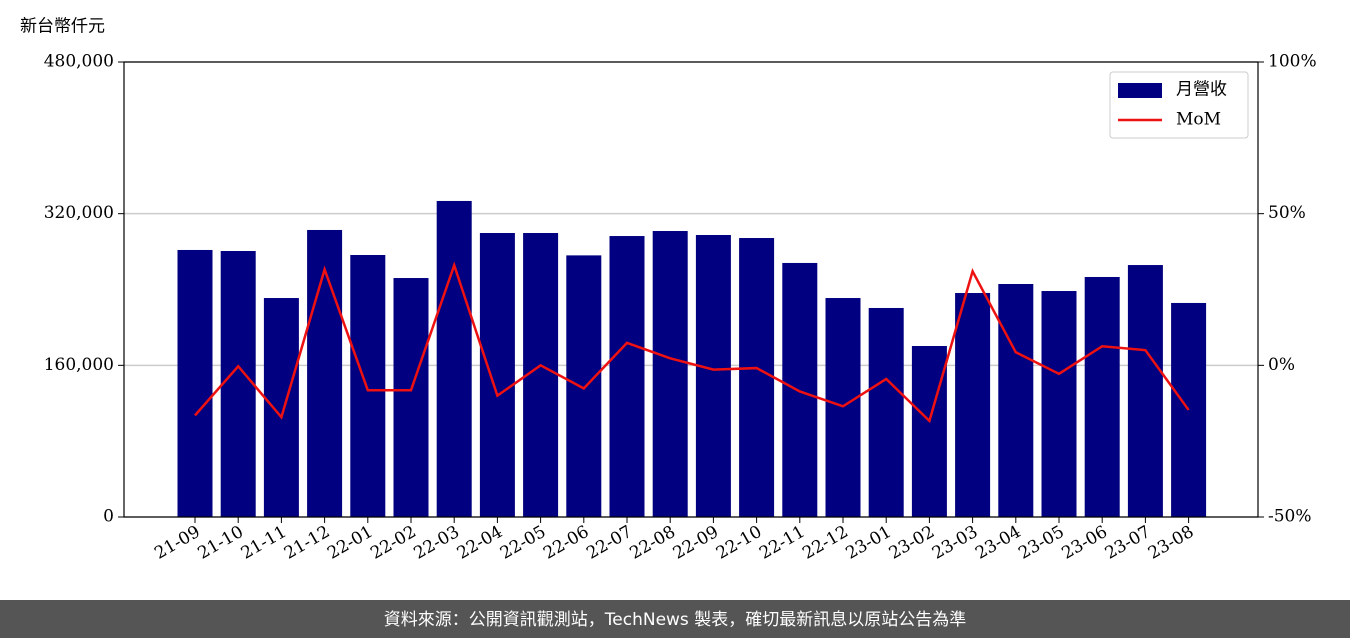 The height and width of the screenshot is (638, 1350). What do you see at coordinates (912, 543) in the screenshot?
I see `x-tick-label: 23-02` at bounding box center [912, 543].